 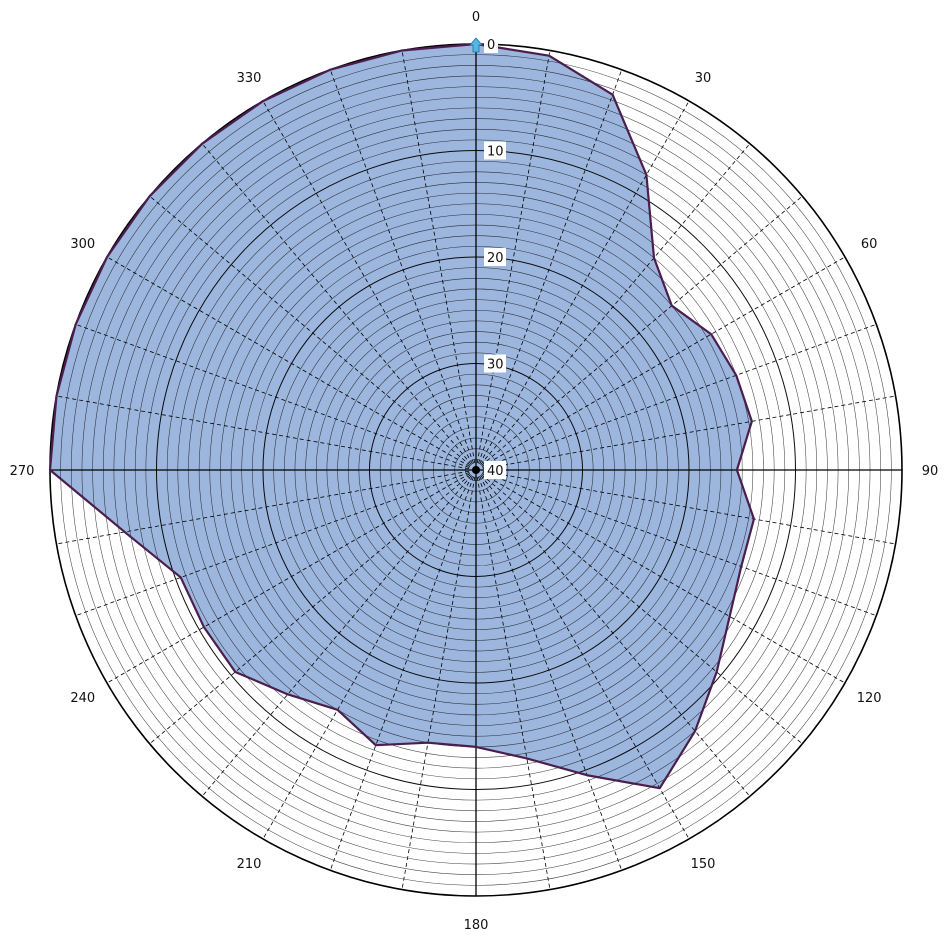 I want to click on point-marker, so click(x=476, y=45).